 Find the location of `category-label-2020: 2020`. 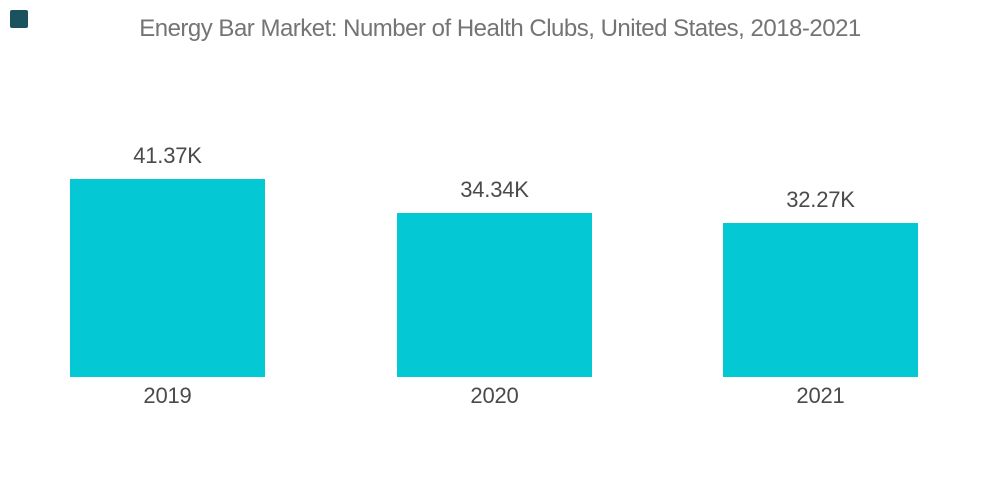

category-label-2020: 2020 is located at coordinates (494, 395).